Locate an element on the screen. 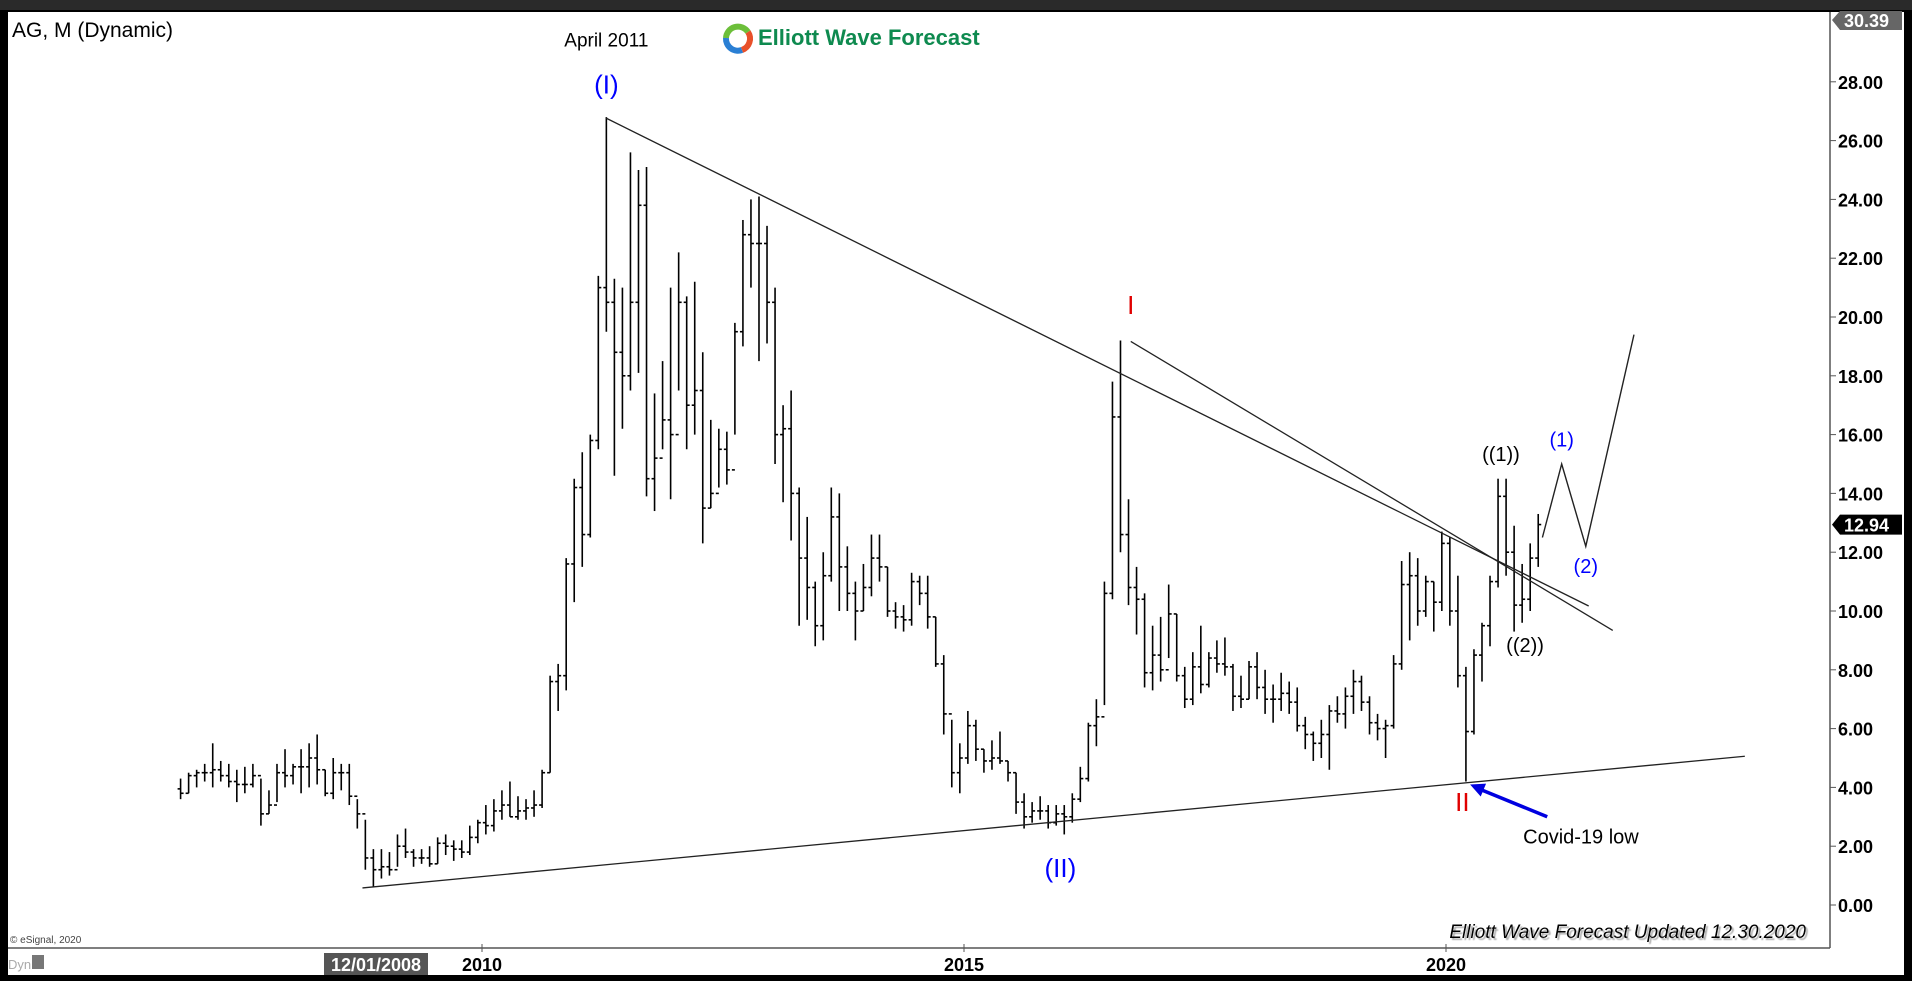 The image size is (1912, 981). cursor-date-box is located at coordinates (376, 964).